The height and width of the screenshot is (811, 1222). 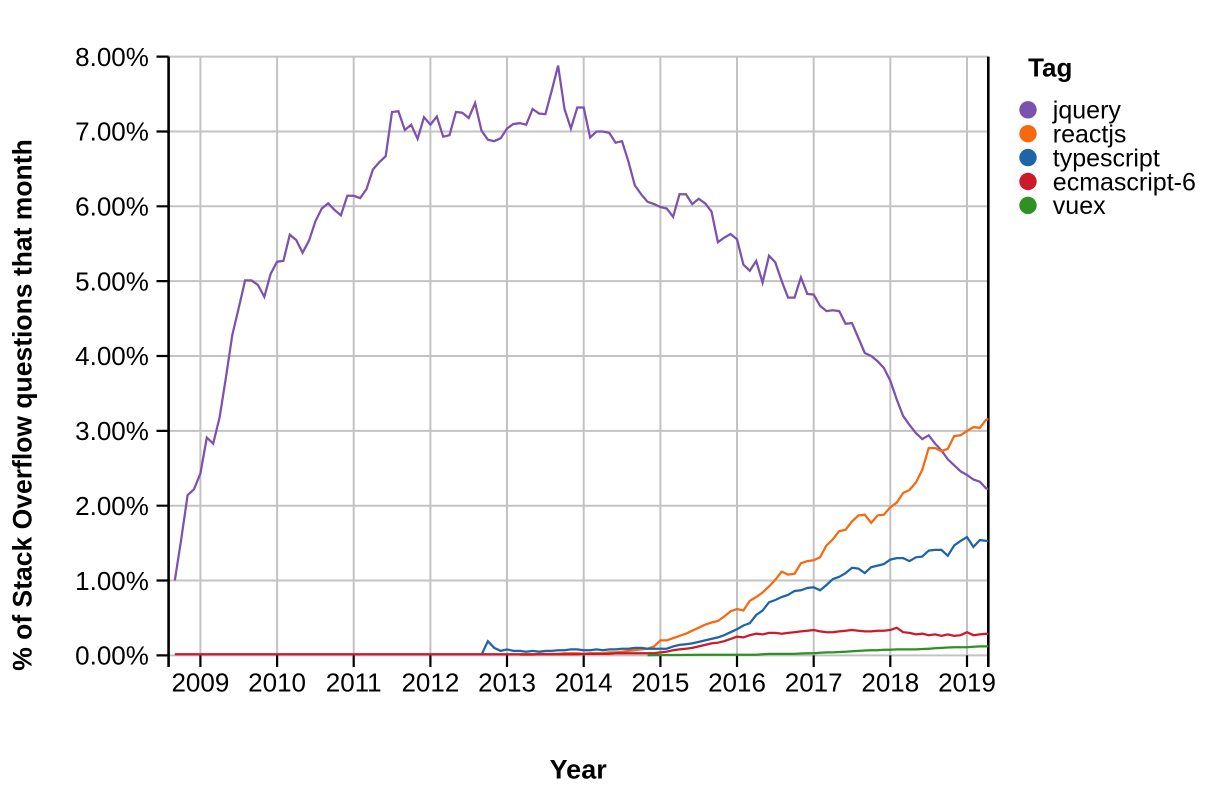 I want to click on svg-text: 6.00%, so click(x=112, y=207).